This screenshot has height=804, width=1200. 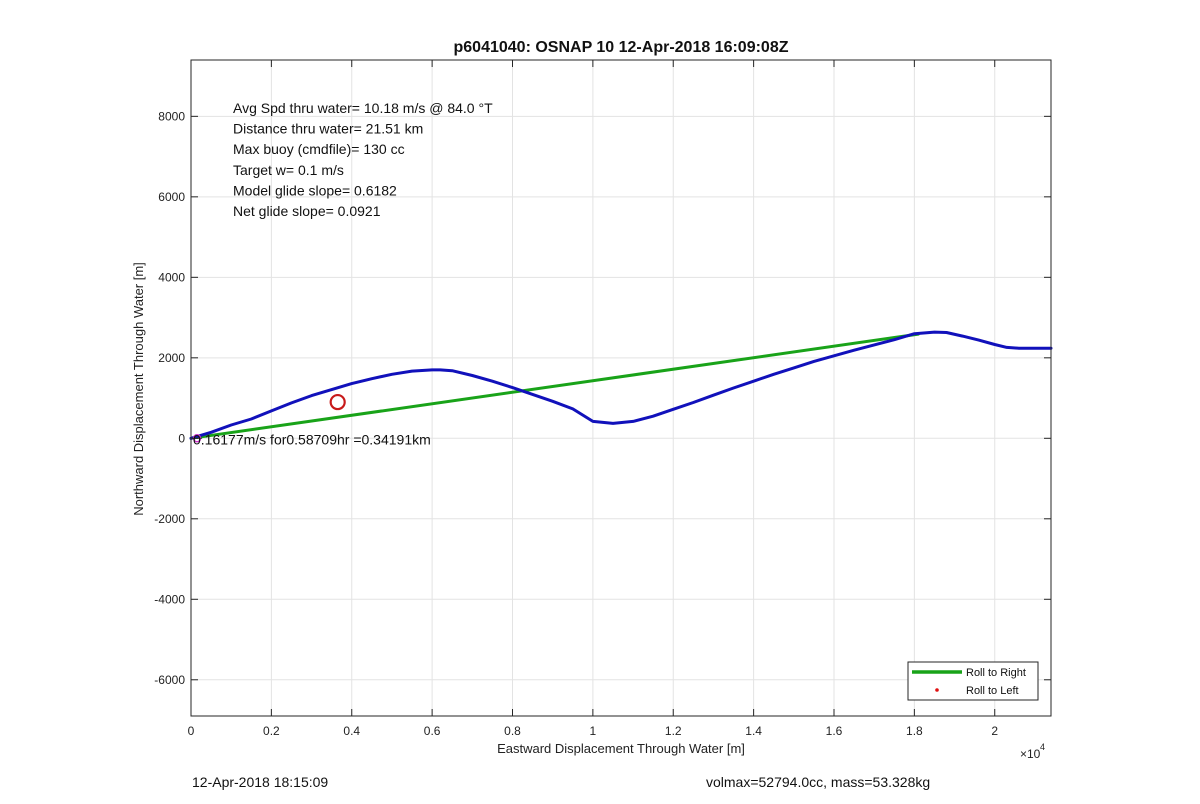 I want to click on plot-area, so click(x=621, y=386).